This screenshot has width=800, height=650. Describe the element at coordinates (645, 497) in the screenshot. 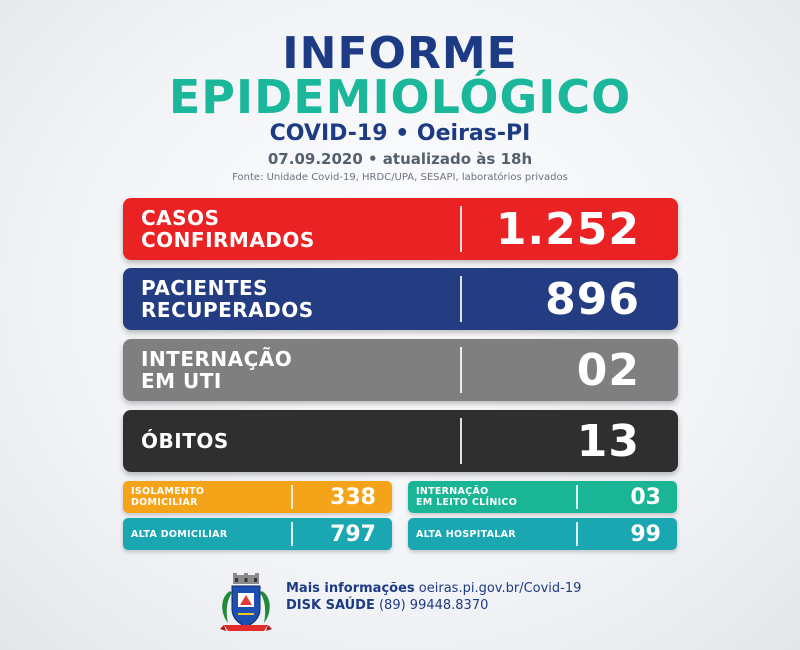

I see `clinical-bed-value: 03` at that location.